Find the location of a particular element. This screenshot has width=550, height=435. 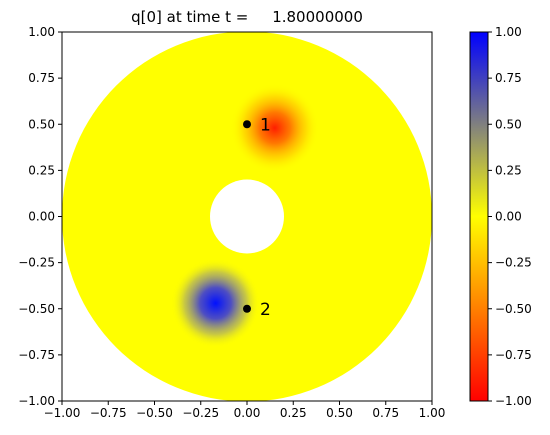

markers: 12 is located at coordinates (257, 217).